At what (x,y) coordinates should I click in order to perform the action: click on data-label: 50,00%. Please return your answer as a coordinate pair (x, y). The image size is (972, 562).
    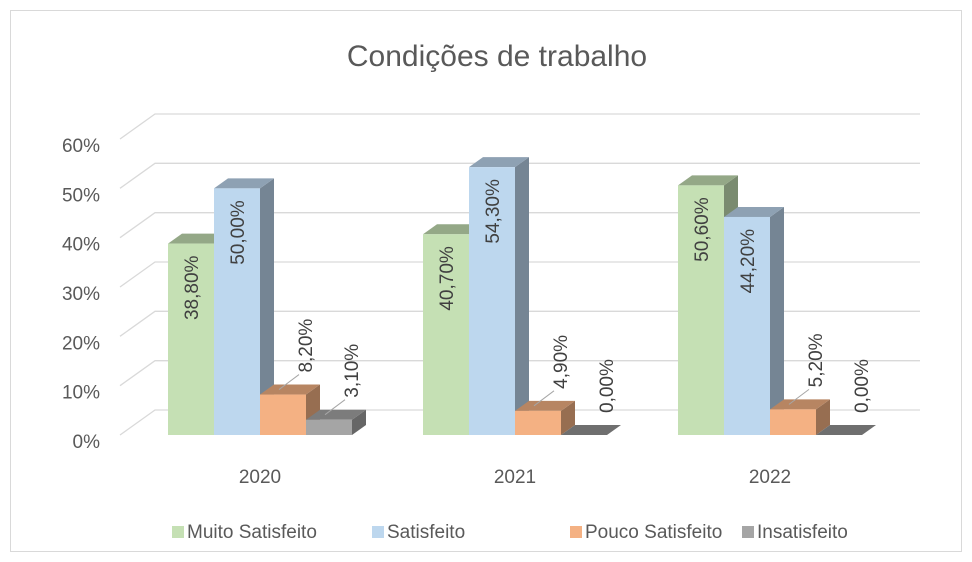
    Looking at the image, I should click on (238, 232).